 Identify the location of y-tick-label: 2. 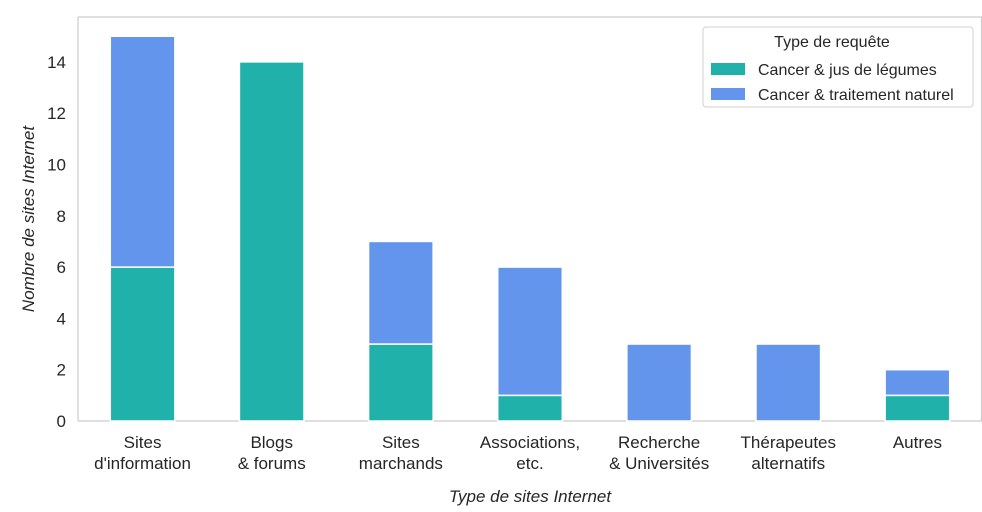
(61, 370).